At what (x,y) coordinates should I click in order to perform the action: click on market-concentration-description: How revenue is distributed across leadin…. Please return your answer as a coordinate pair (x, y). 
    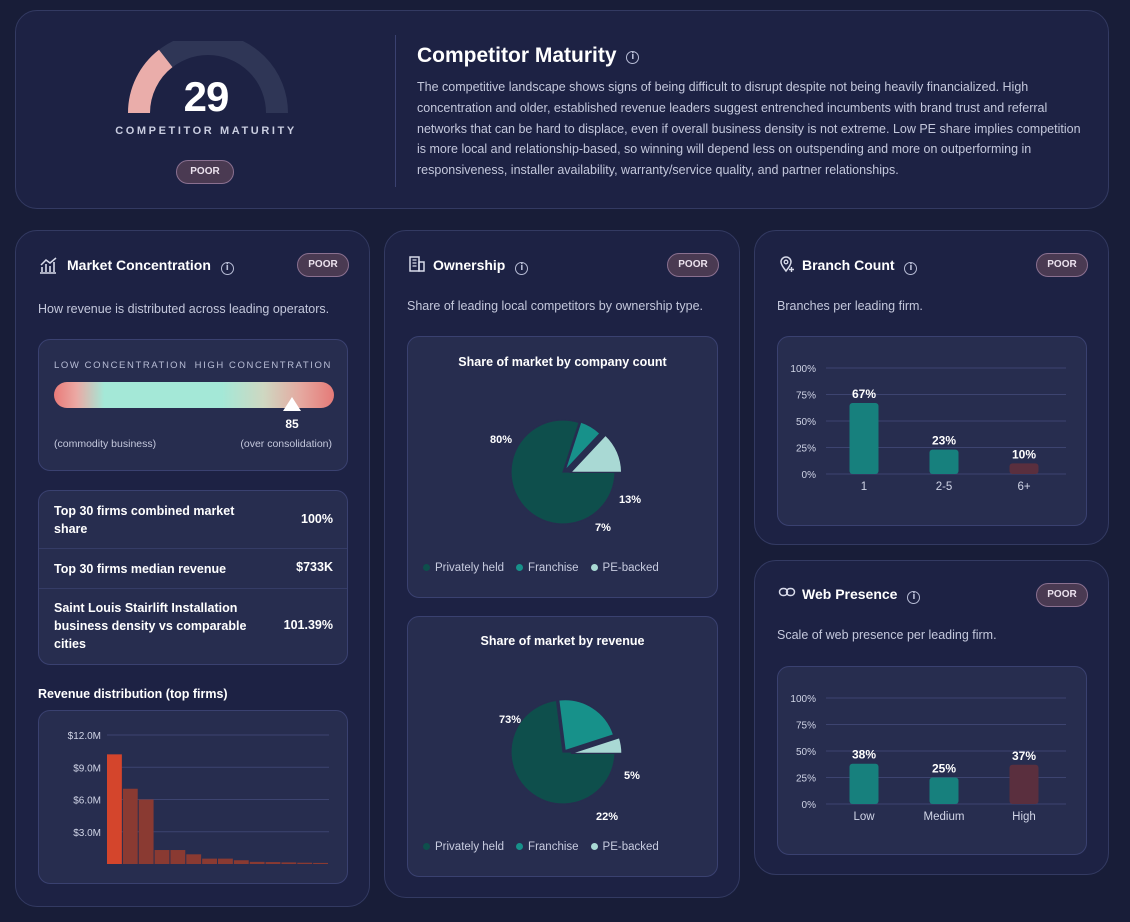
    Looking at the image, I should click on (184, 309).